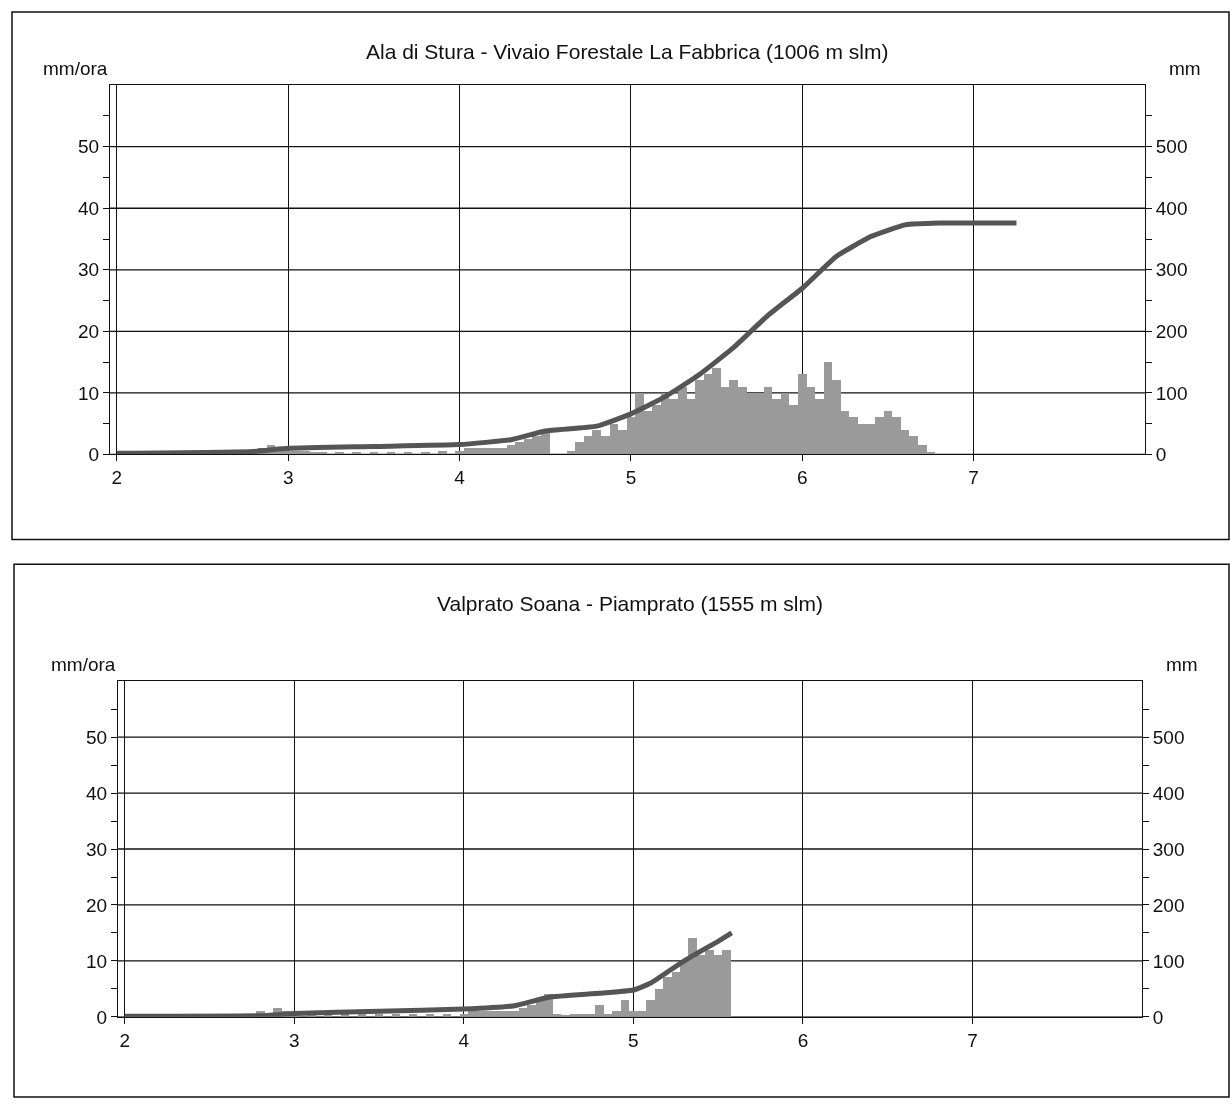 The height and width of the screenshot is (1113, 1231). I want to click on chart-title: Valprato Soana - Piamprato (1555 m slm), so click(630, 603).